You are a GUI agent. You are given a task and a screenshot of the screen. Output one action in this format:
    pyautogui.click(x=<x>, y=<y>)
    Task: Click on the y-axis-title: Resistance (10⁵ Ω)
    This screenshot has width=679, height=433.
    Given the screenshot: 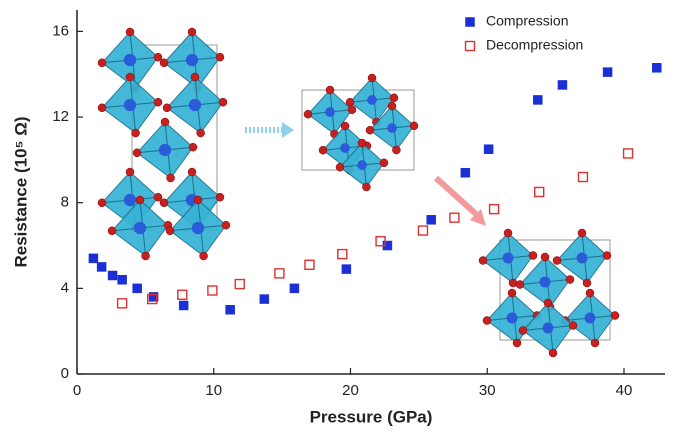 What is the action you would take?
    pyautogui.click(x=20, y=191)
    